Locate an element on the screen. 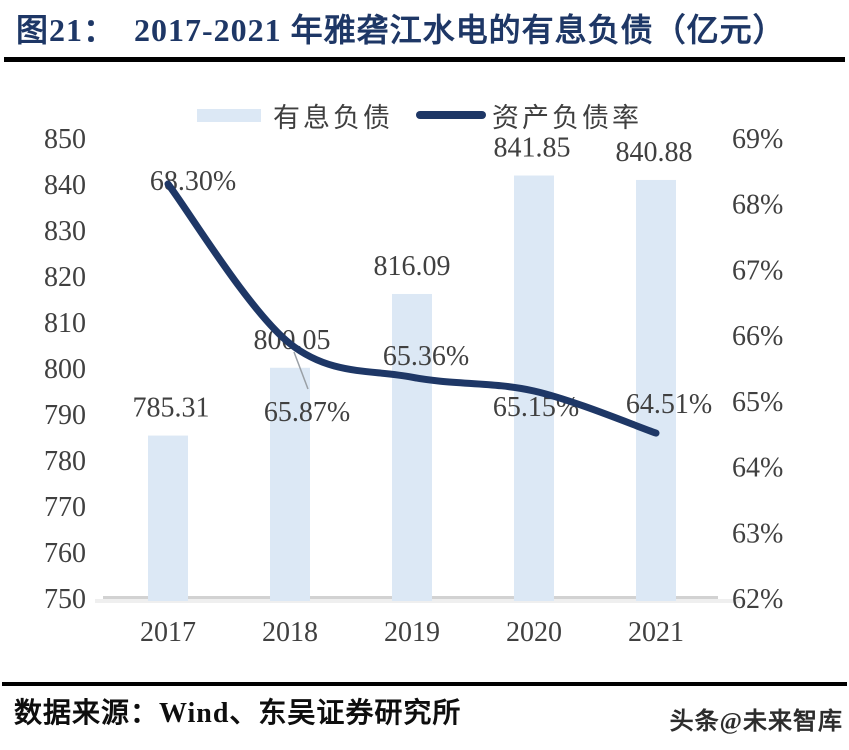  bar-2021 is located at coordinates (656, 390).